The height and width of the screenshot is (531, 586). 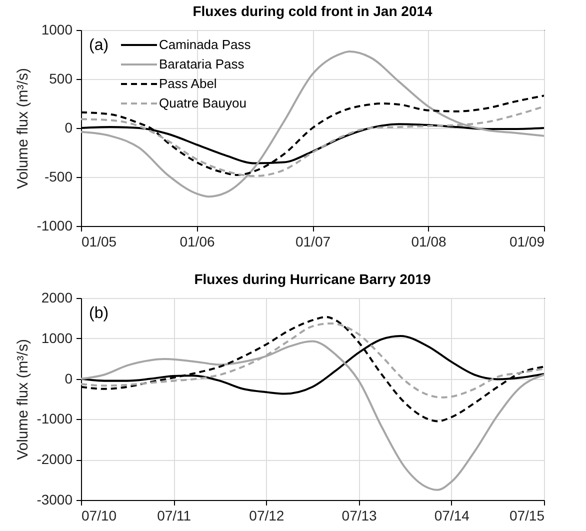 What do you see at coordinates (57, 298) in the screenshot?
I see `y-tick-label: 2000` at bounding box center [57, 298].